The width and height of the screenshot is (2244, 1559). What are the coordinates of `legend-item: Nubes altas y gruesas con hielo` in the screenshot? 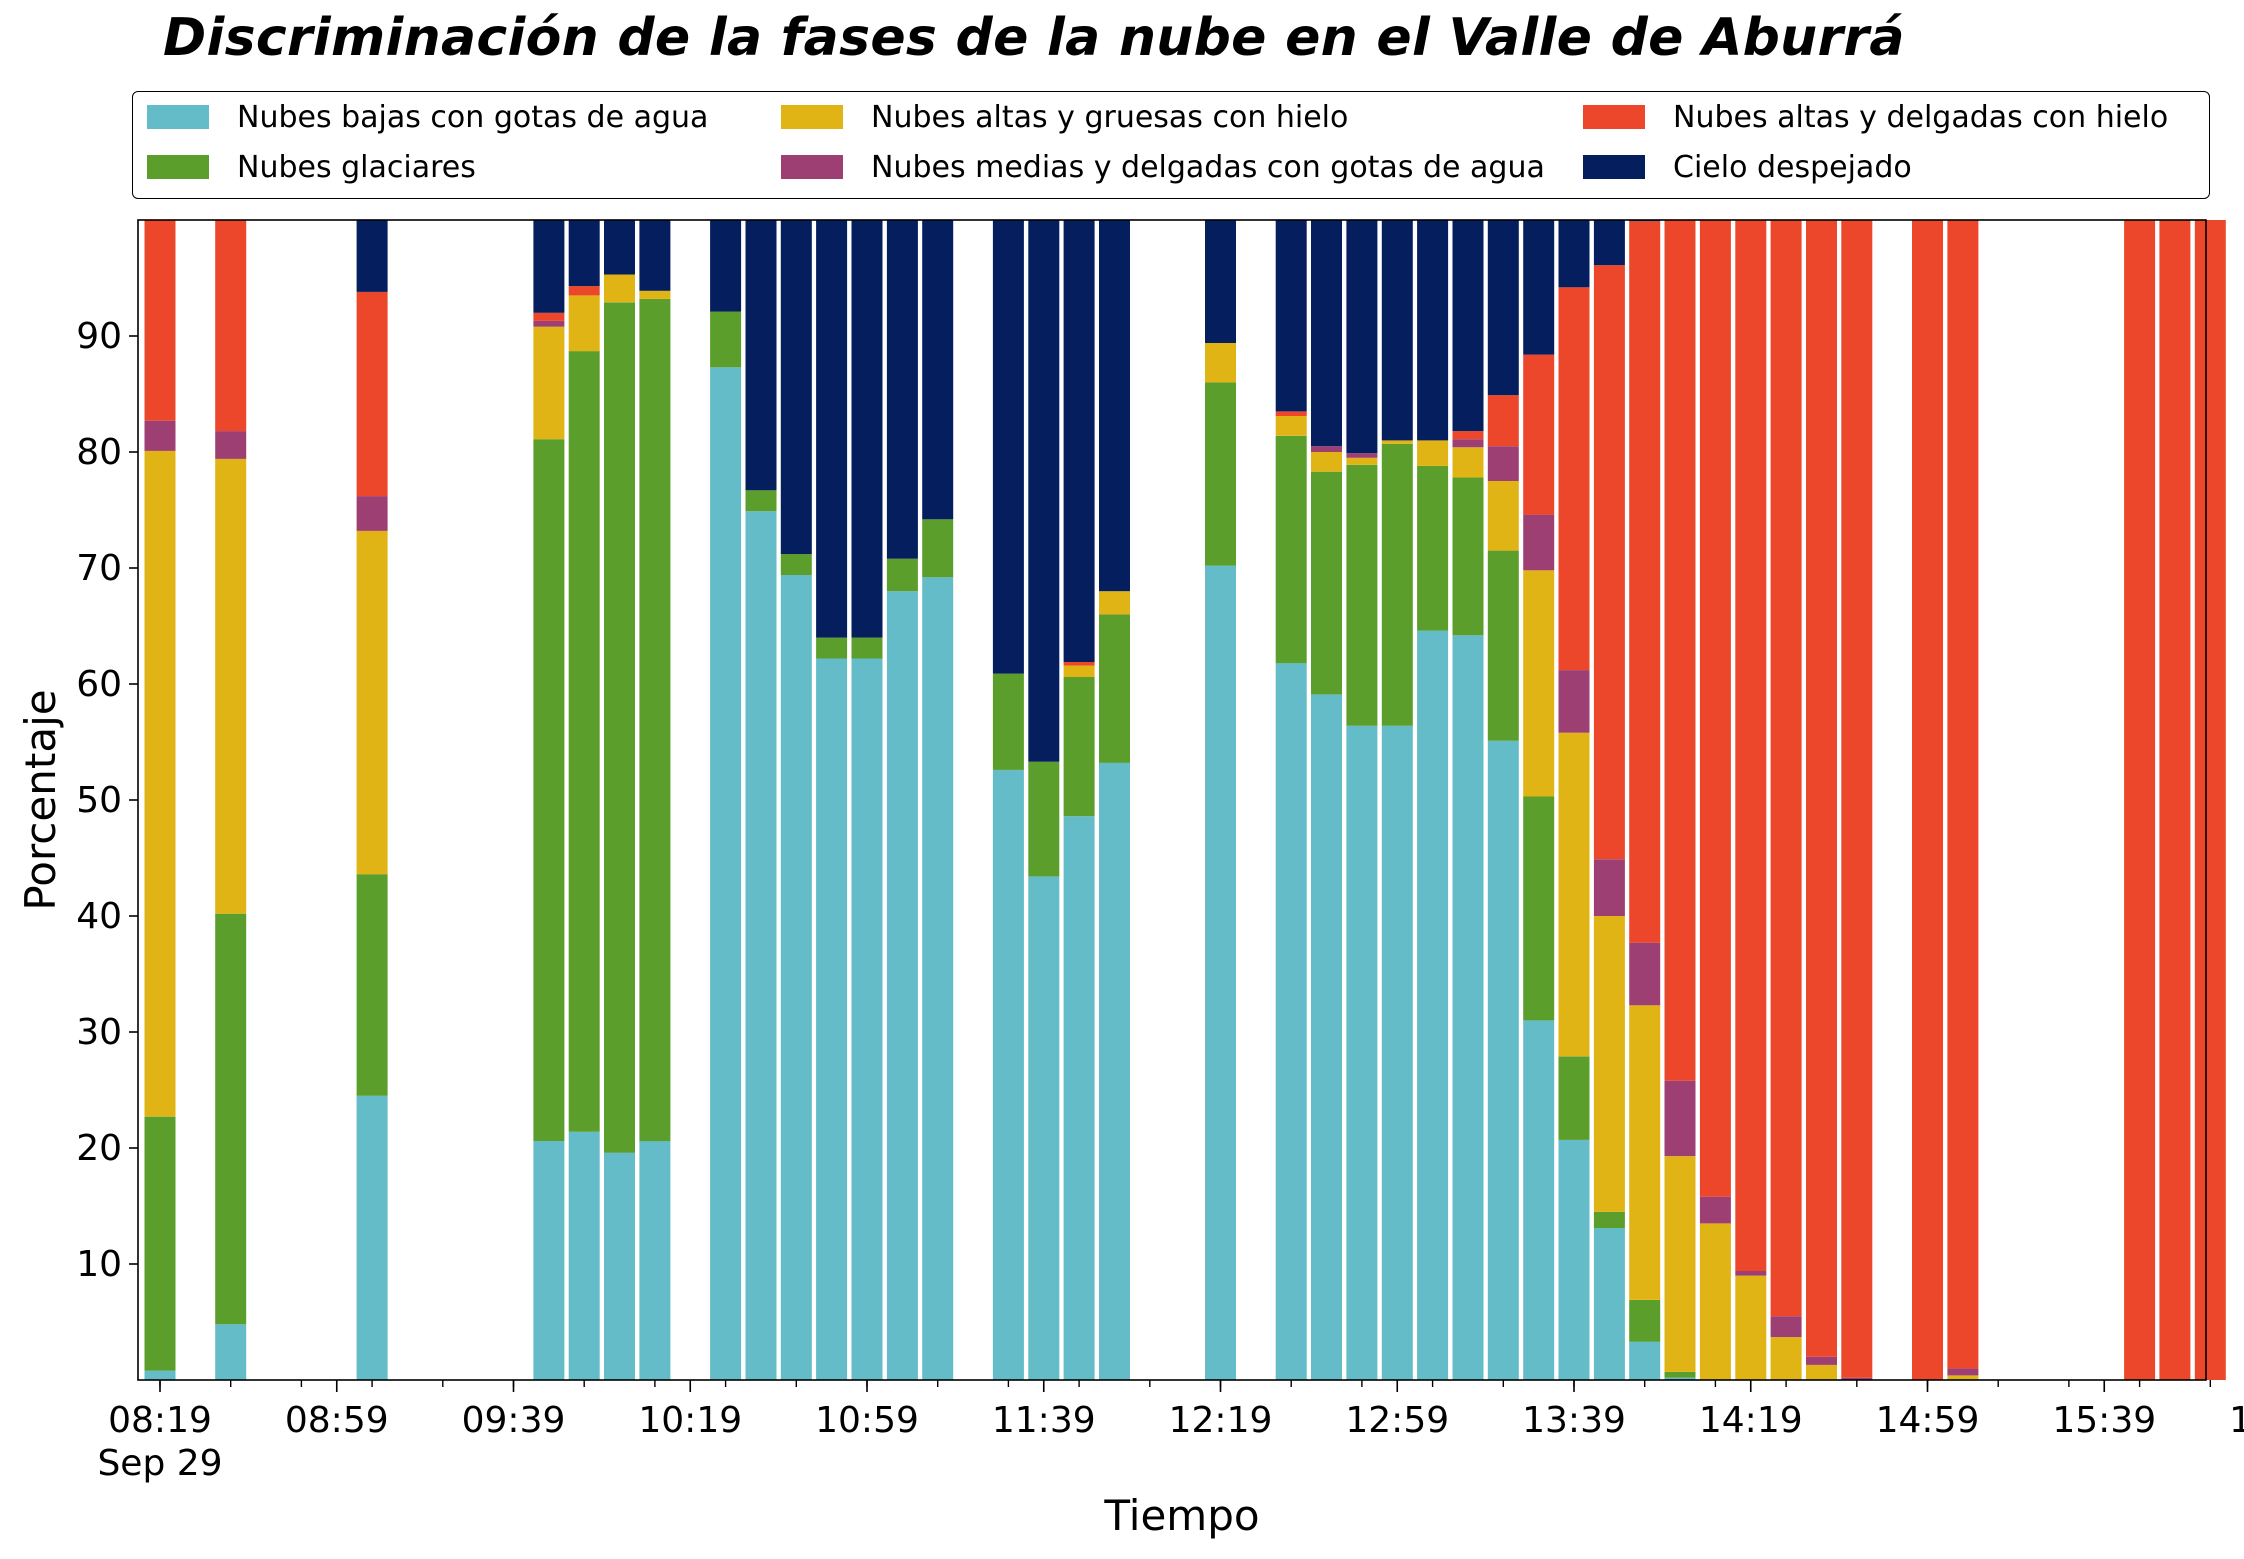 It's located at (1065, 117).